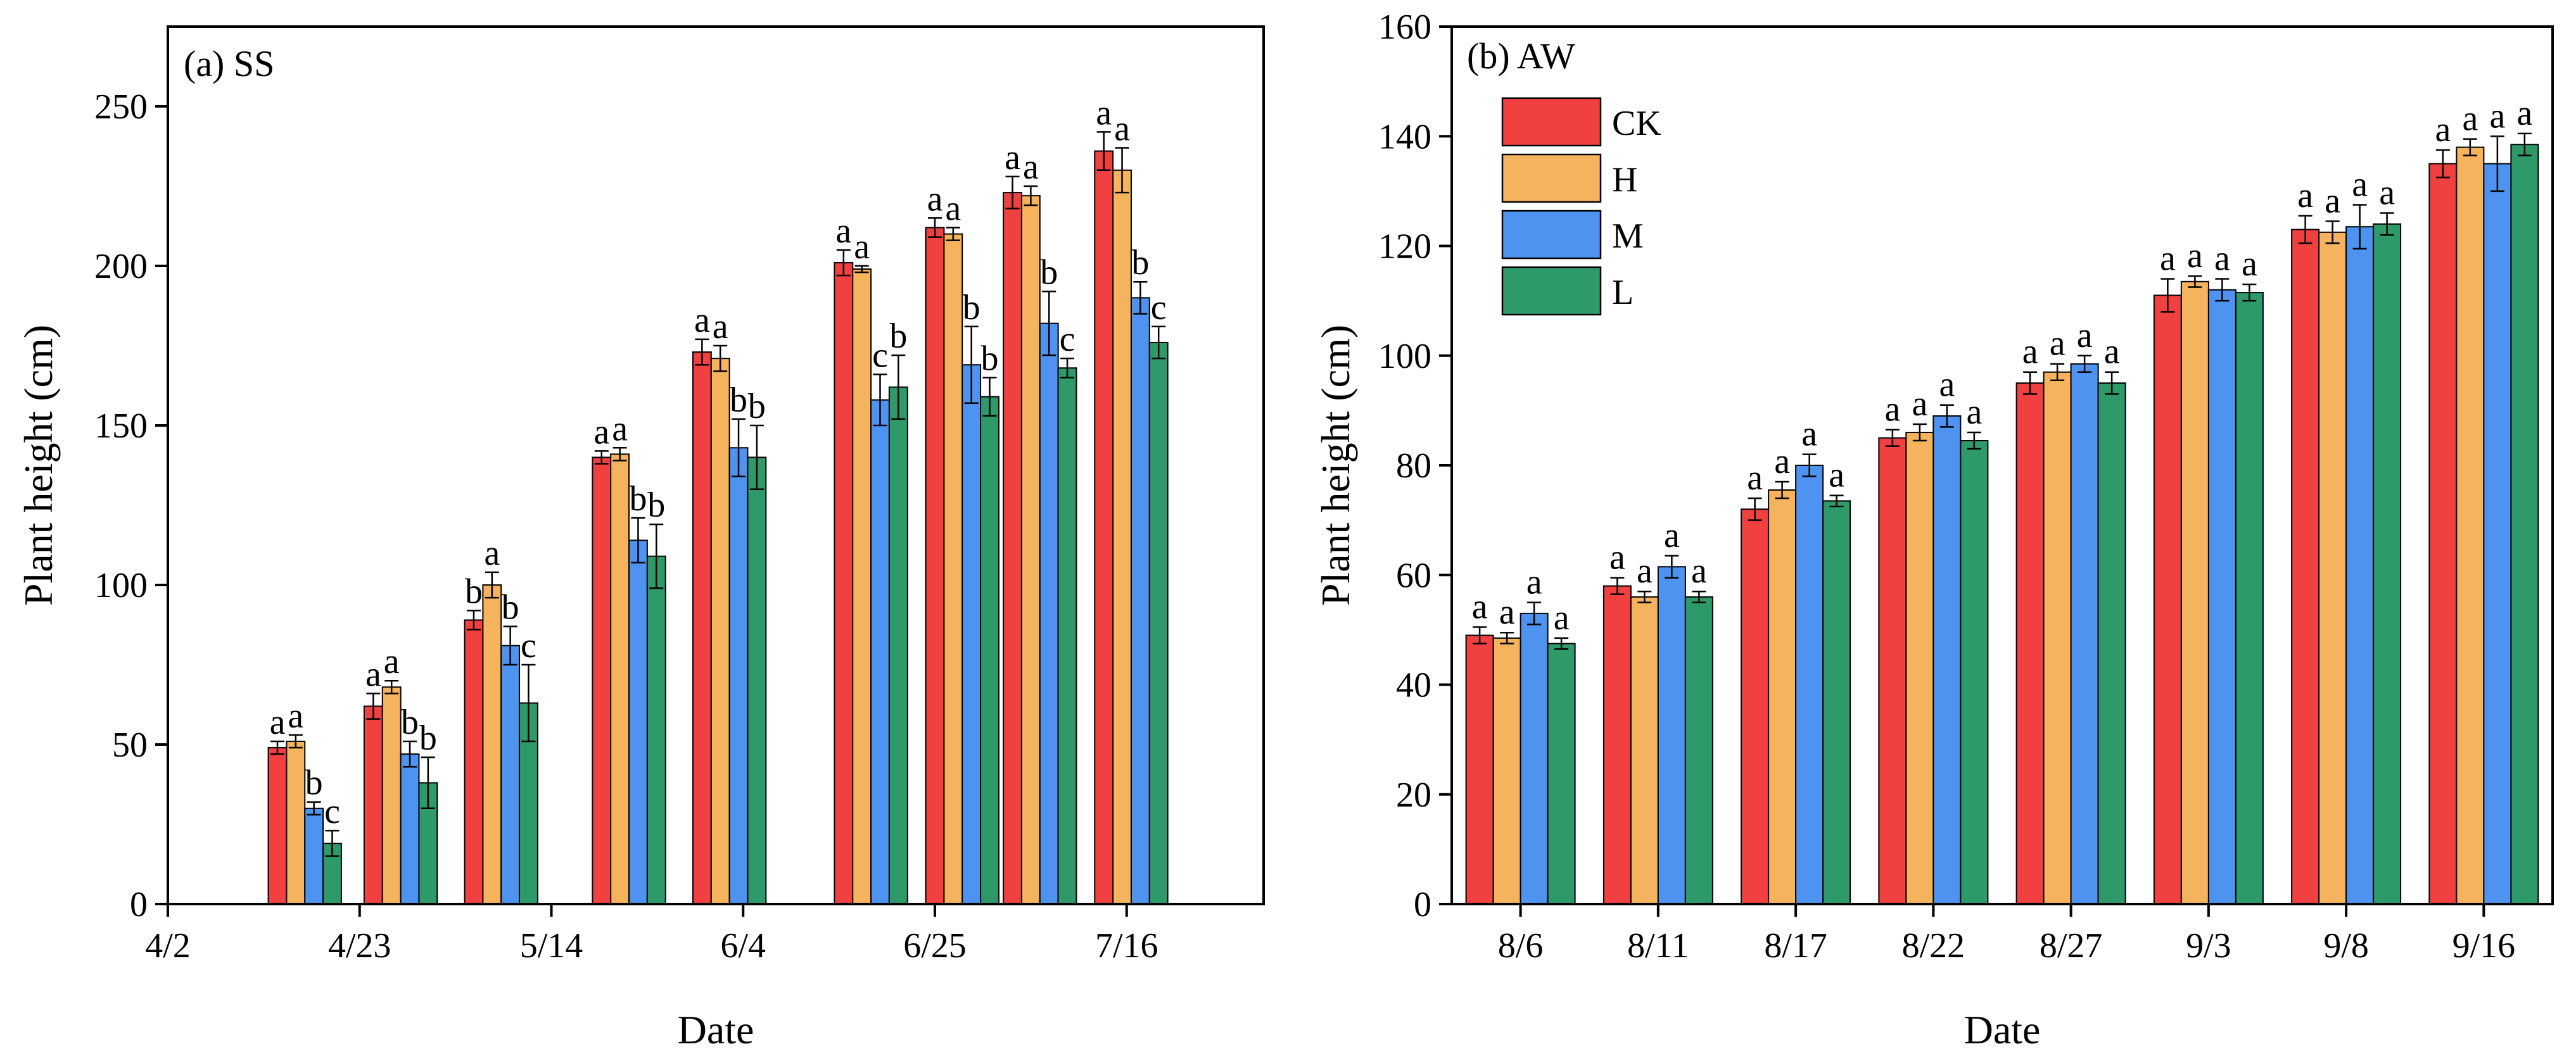 The image size is (2576, 1056). I want to click on bar-a-g8-h, so click(1122, 537).